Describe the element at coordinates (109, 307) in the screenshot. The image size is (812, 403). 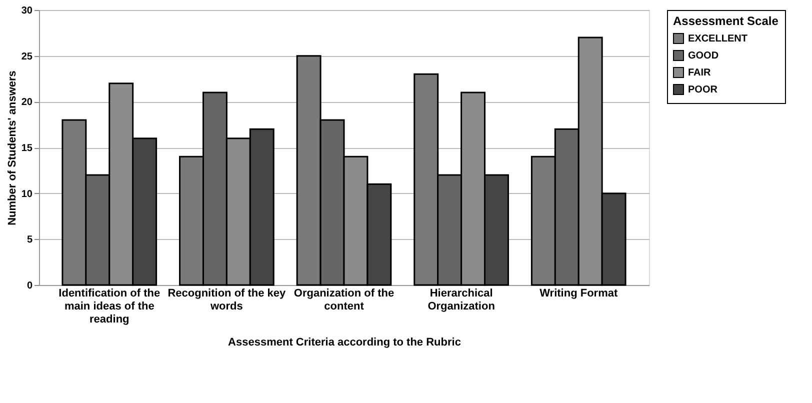
I see `x-tick-label: Identification of the main ideas of the reading` at that location.